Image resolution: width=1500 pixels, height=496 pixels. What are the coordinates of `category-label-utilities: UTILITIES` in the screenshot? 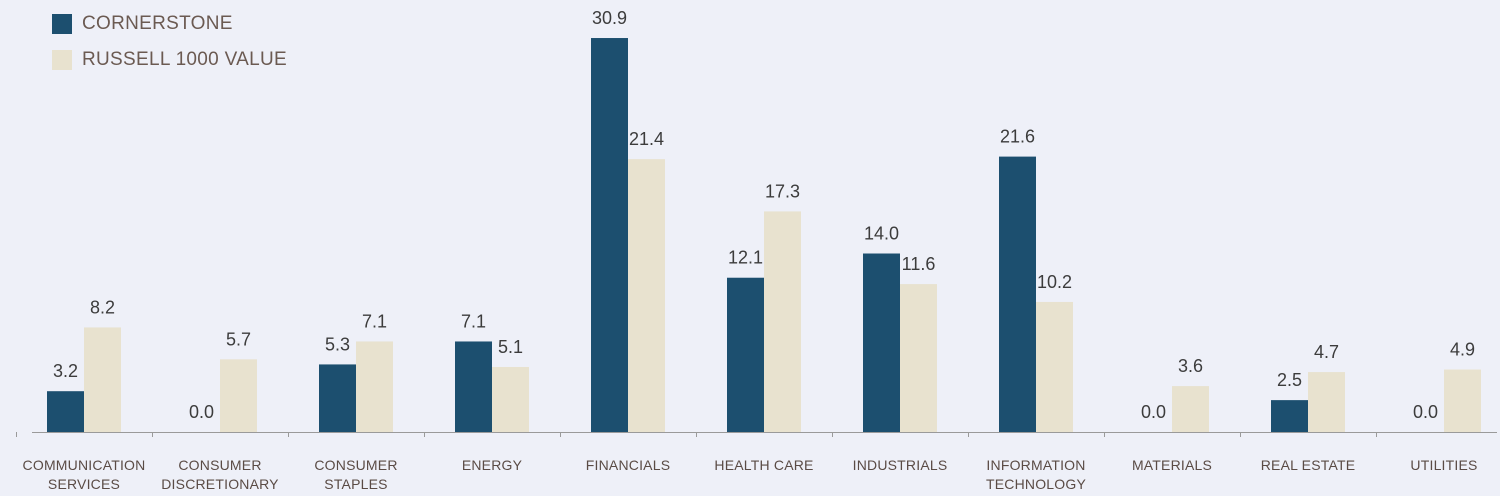 It's located at (1444, 465).